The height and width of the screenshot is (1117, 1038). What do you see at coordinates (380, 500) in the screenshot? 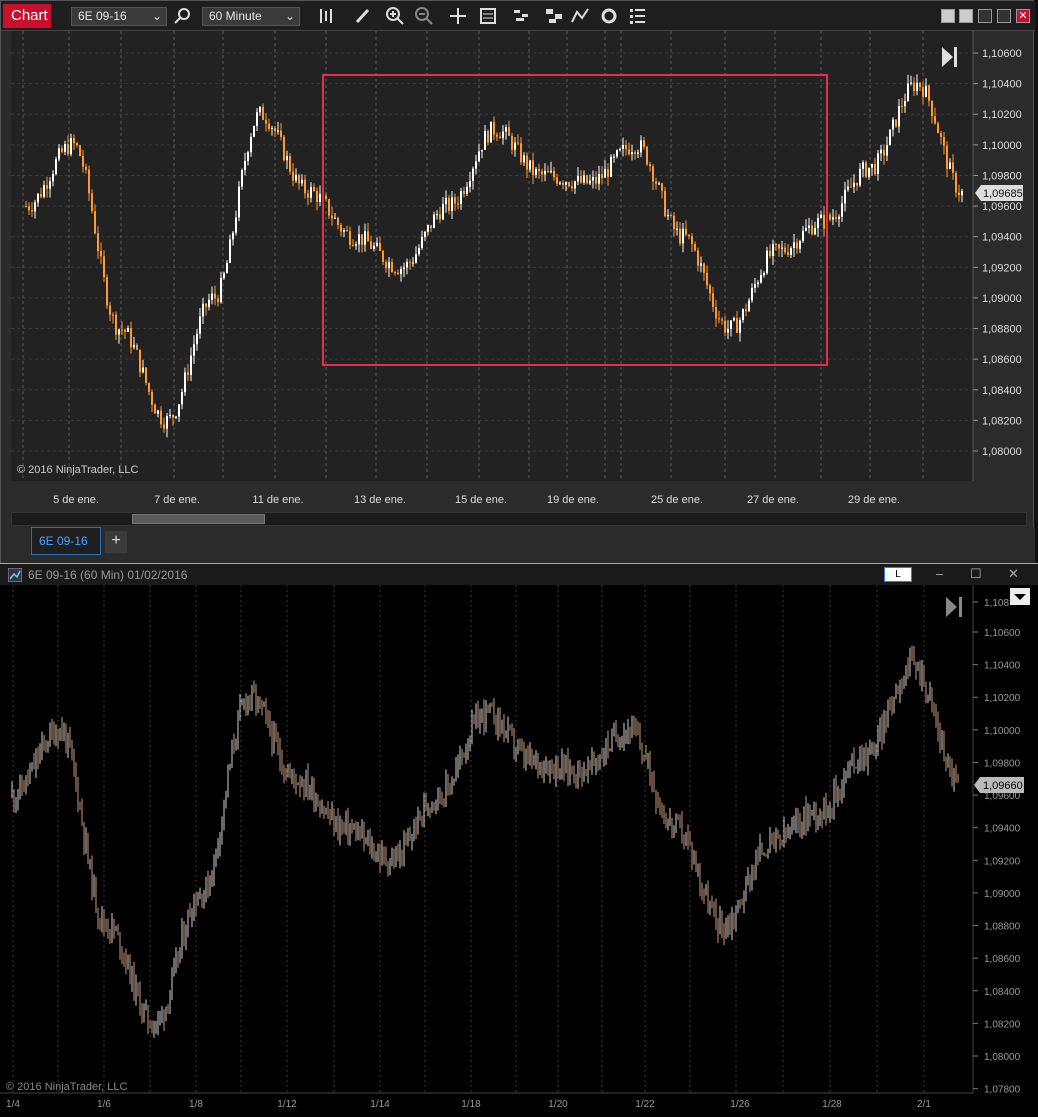
I see `top-date-label: 13 de ene.` at bounding box center [380, 500].